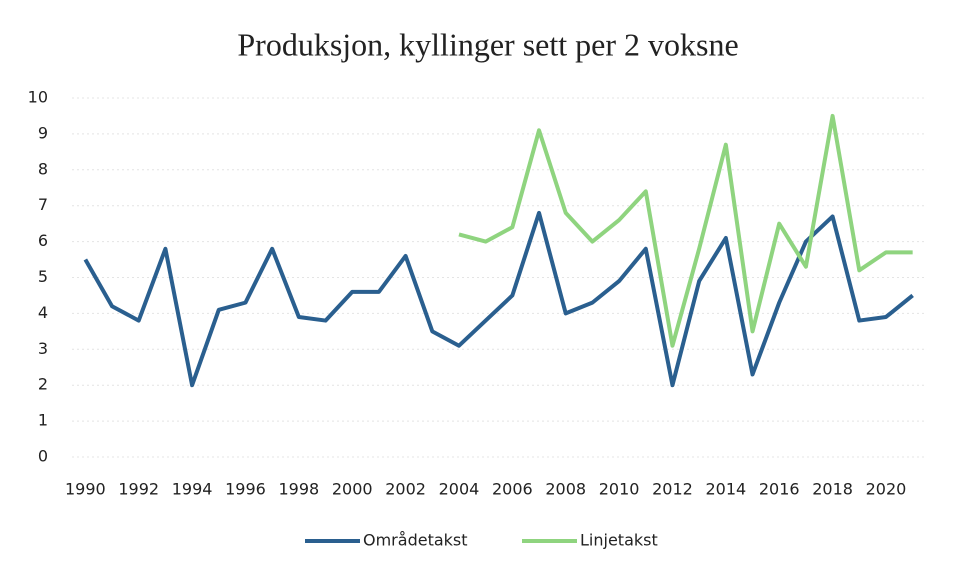 This screenshot has height=571, width=953. Describe the element at coordinates (43, 240) in the screenshot. I see `y-tick-label: 6` at that location.